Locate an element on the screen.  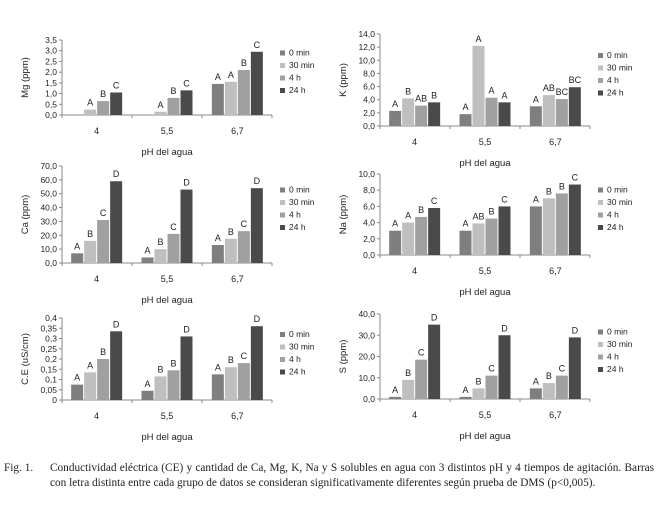
y-axis-label: C.E (uS/cm) is located at coordinates (25, 359).